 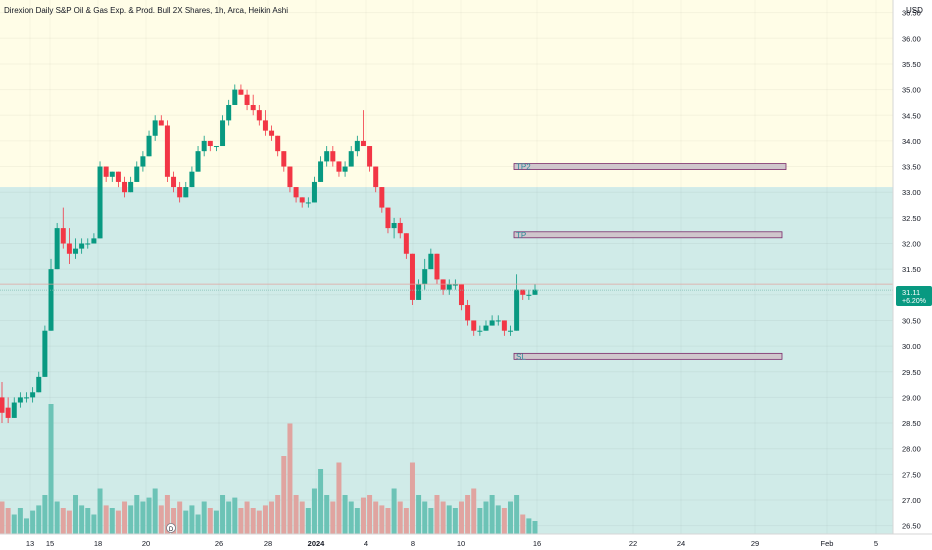 I want to click on time-tick-label: 28, so click(x=268, y=543).